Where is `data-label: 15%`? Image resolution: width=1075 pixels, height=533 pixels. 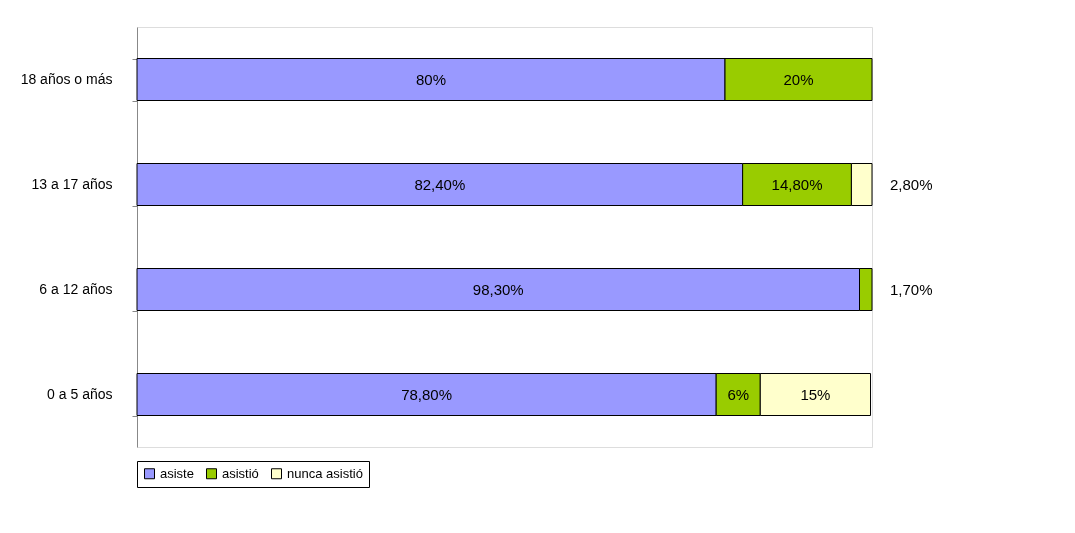
data-label: 15% is located at coordinates (815, 394).